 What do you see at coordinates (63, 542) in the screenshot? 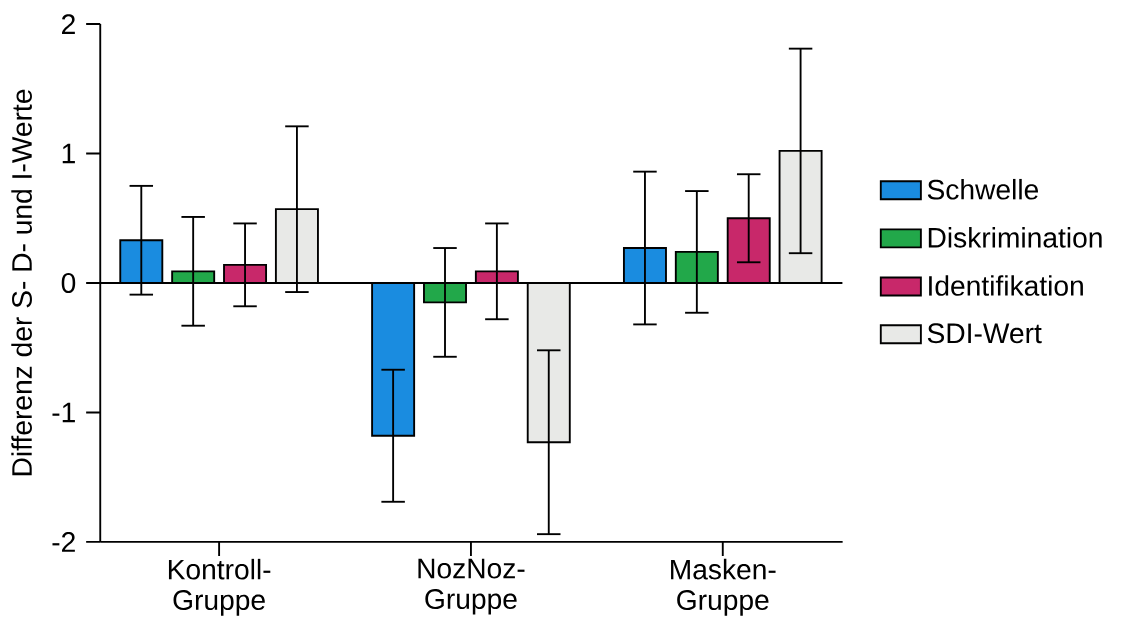
I see `y-tick-label: -2` at bounding box center [63, 542].